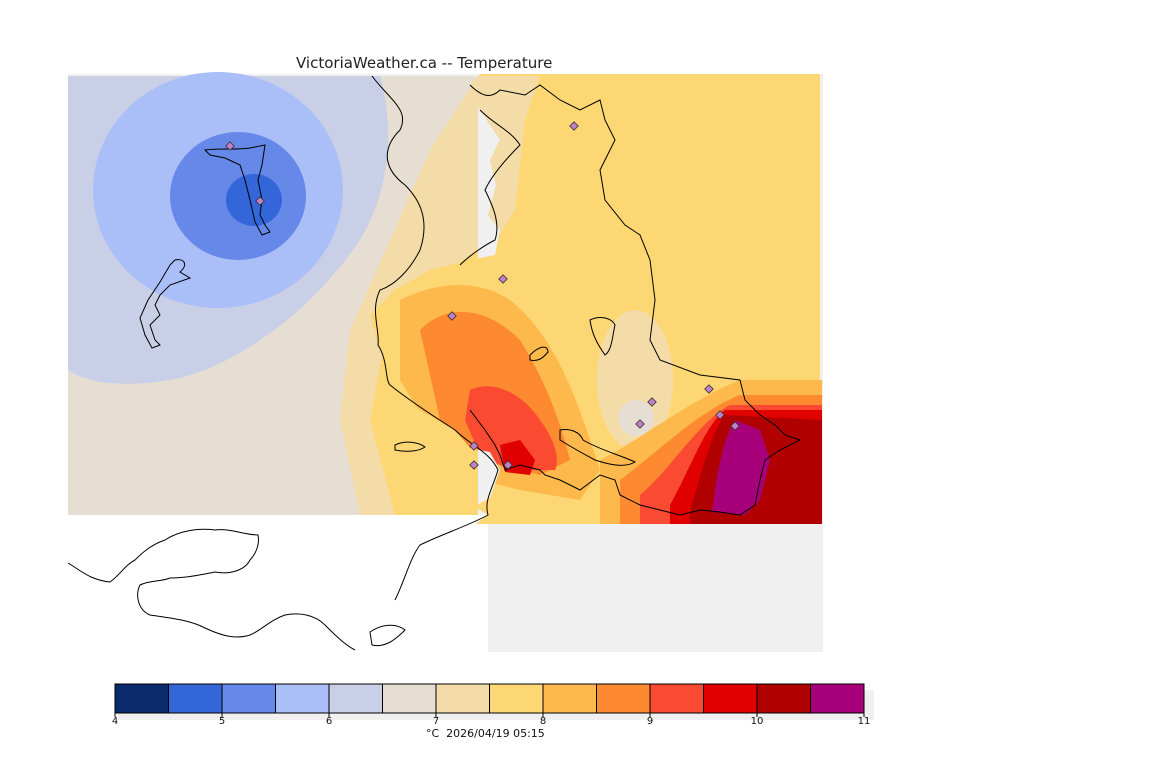  What do you see at coordinates (485, 733) in the screenshot?
I see `legend-caption: °C 2026/04/19 05:15` at bounding box center [485, 733].